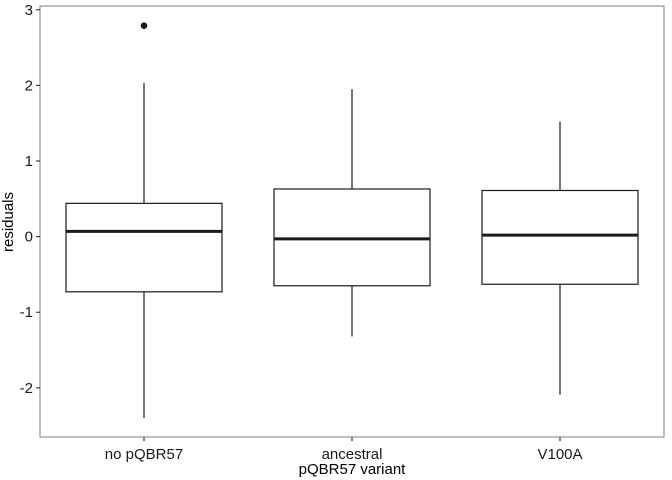  Describe the element at coordinates (26, 388) in the screenshot. I see `y-tick-label: -2` at that location.